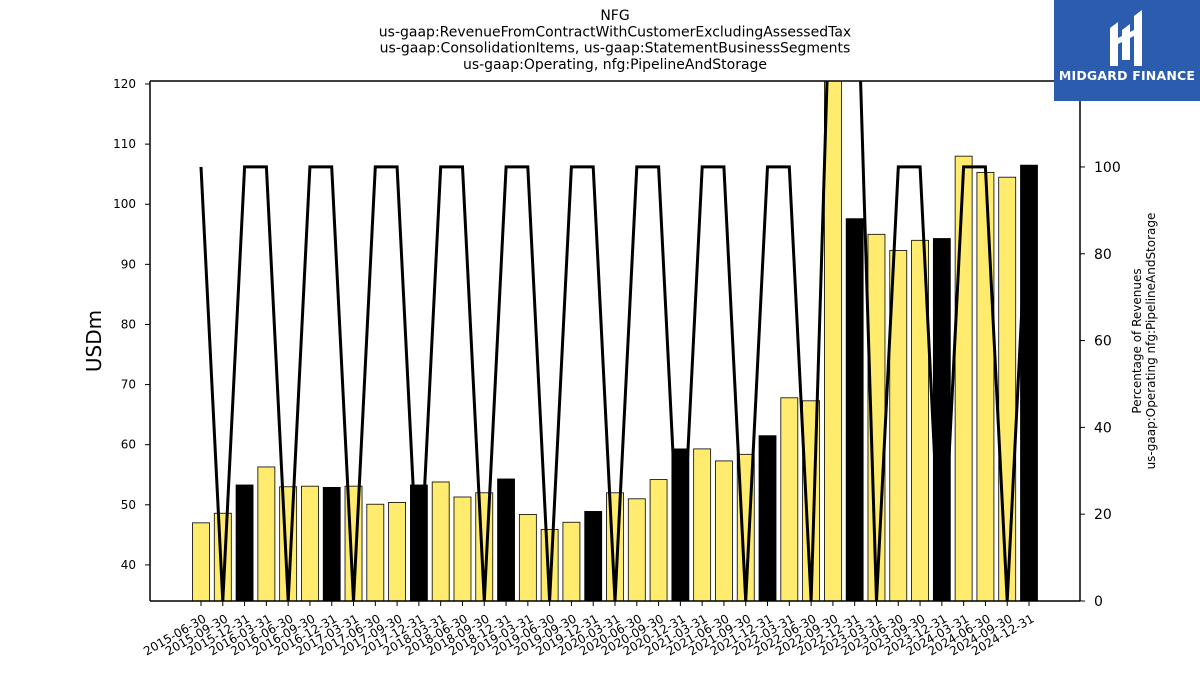  What do you see at coordinates (1103, 428) in the screenshot?
I see `y2-tick-label: 40` at bounding box center [1103, 428].